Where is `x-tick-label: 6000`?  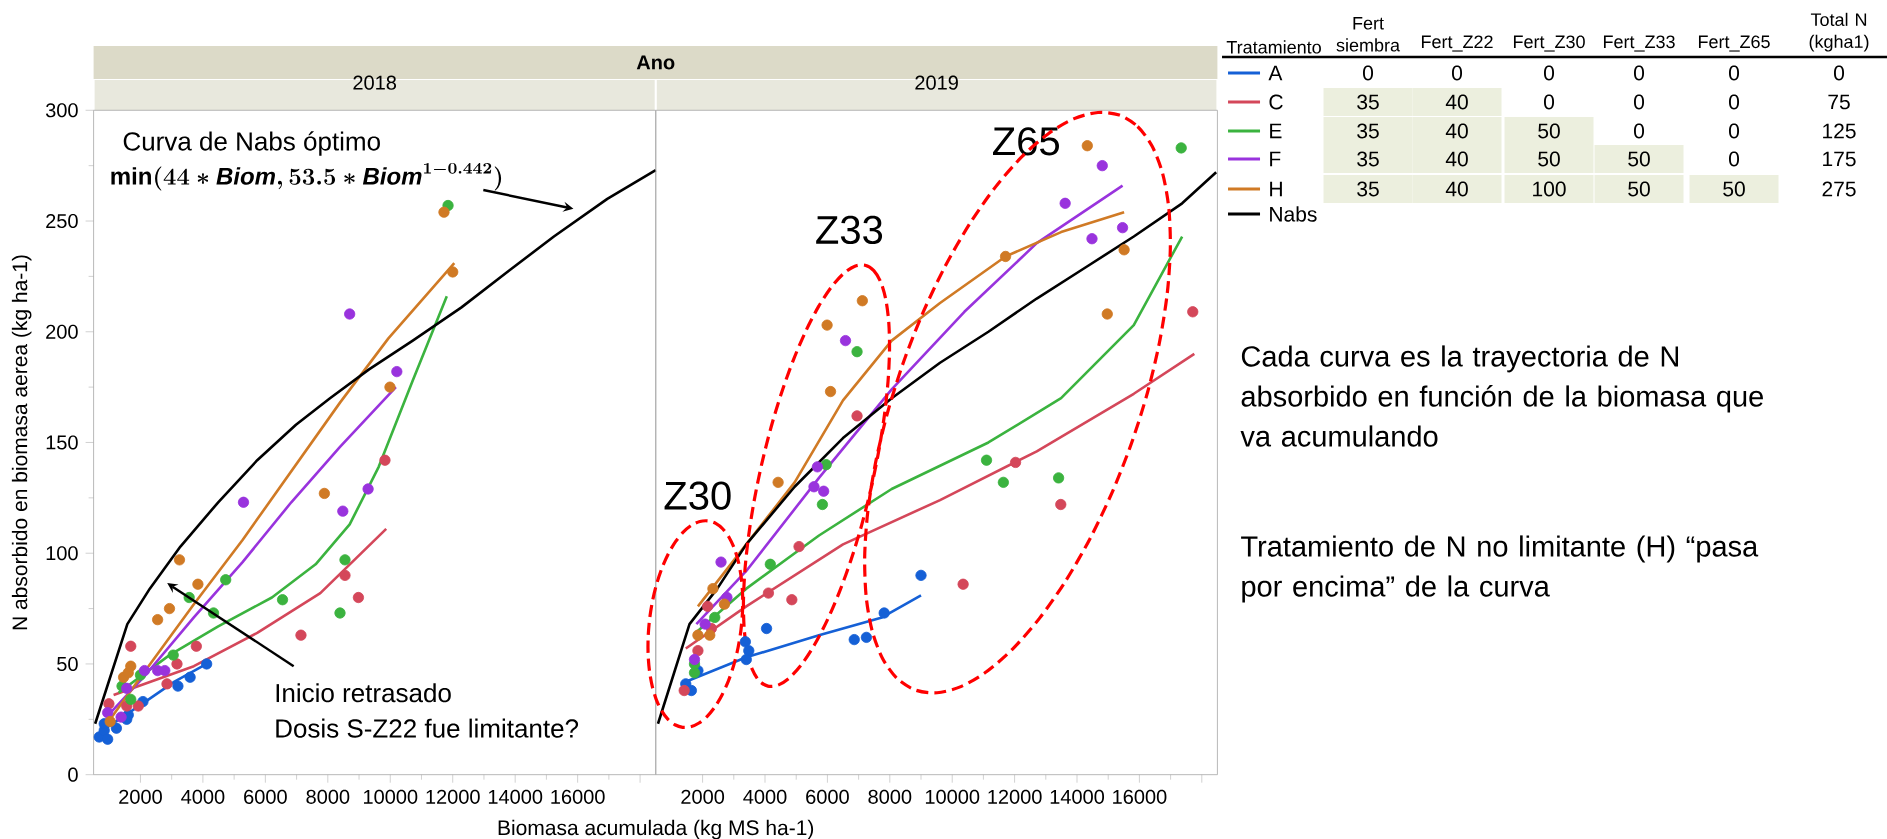 x-tick-label: 6000 is located at coordinates (827, 796).